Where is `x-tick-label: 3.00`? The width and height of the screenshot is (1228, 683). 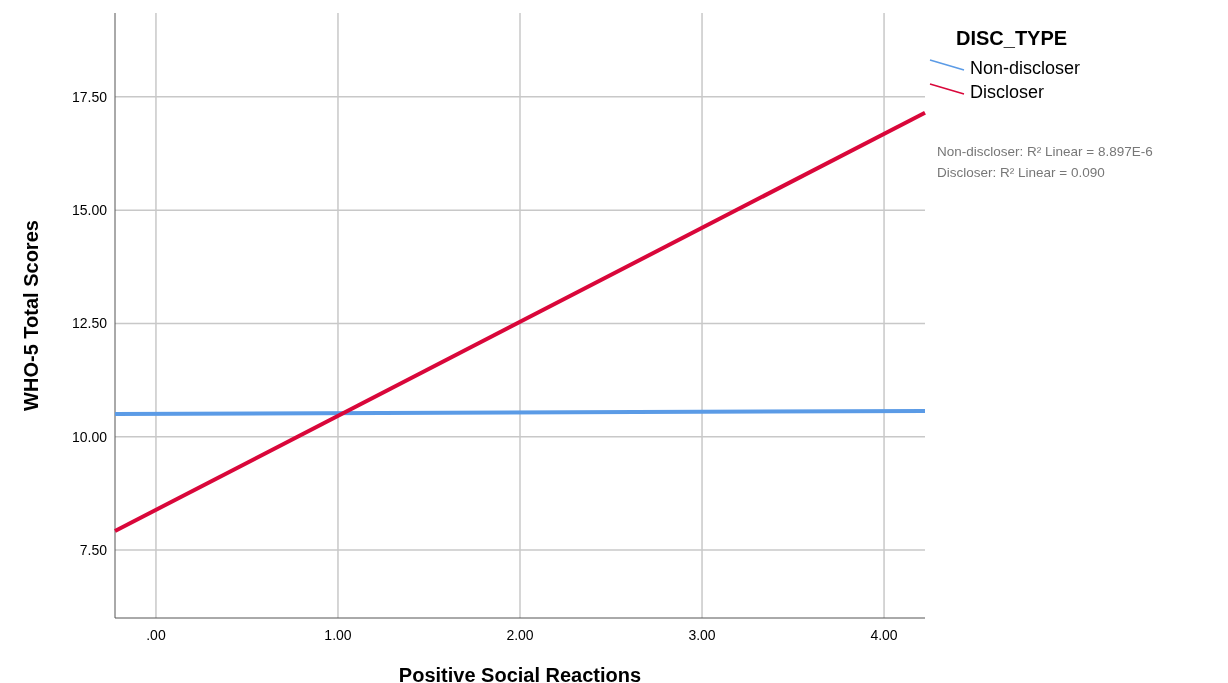 x-tick-label: 3.00 is located at coordinates (702, 635).